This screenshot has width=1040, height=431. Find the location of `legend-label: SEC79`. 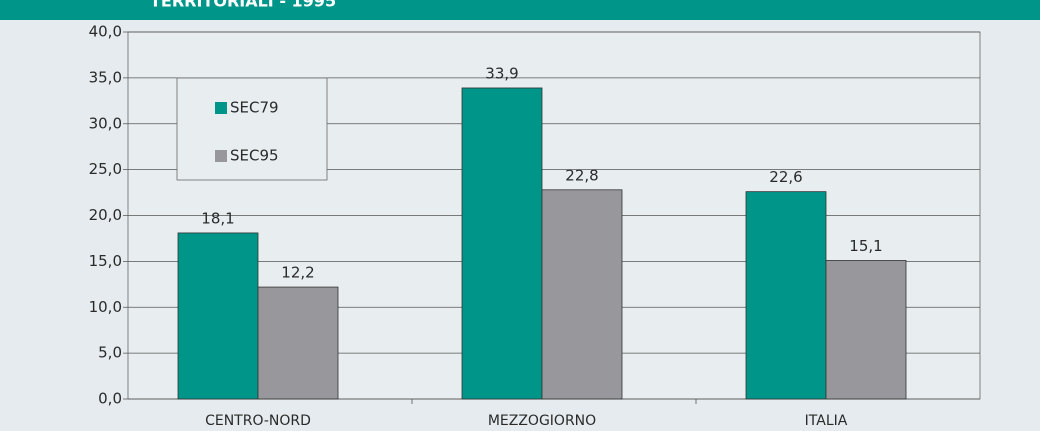

legend-label: SEC79 is located at coordinates (254, 108).